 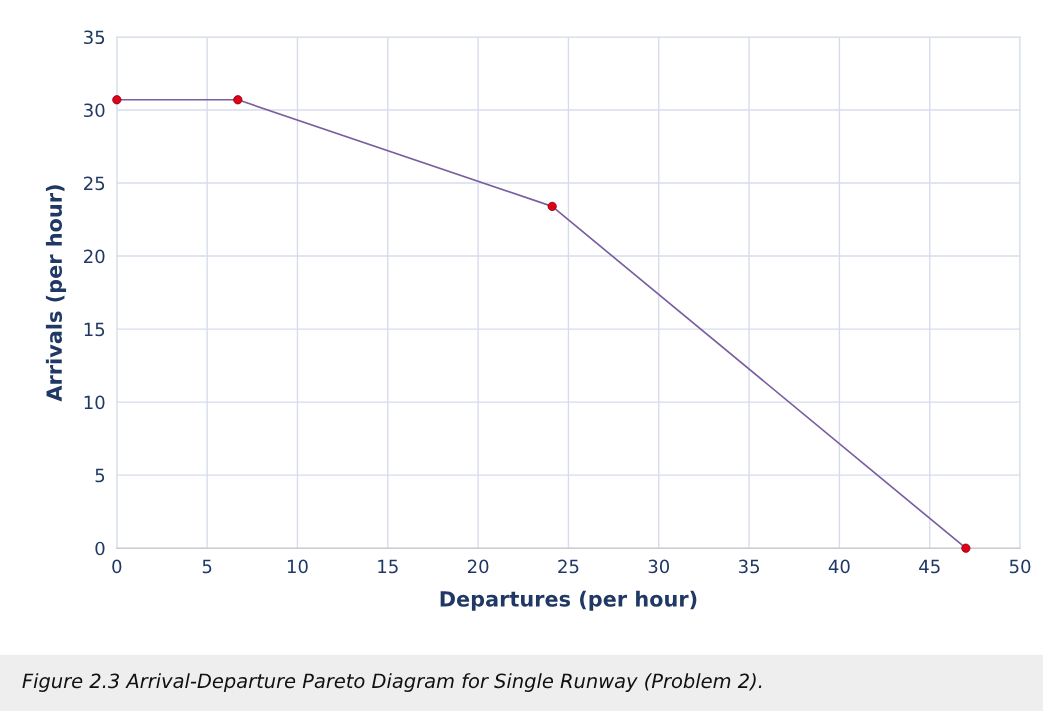 What do you see at coordinates (659, 566) in the screenshot?
I see `x-tick-label: 30` at bounding box center [659, 566].